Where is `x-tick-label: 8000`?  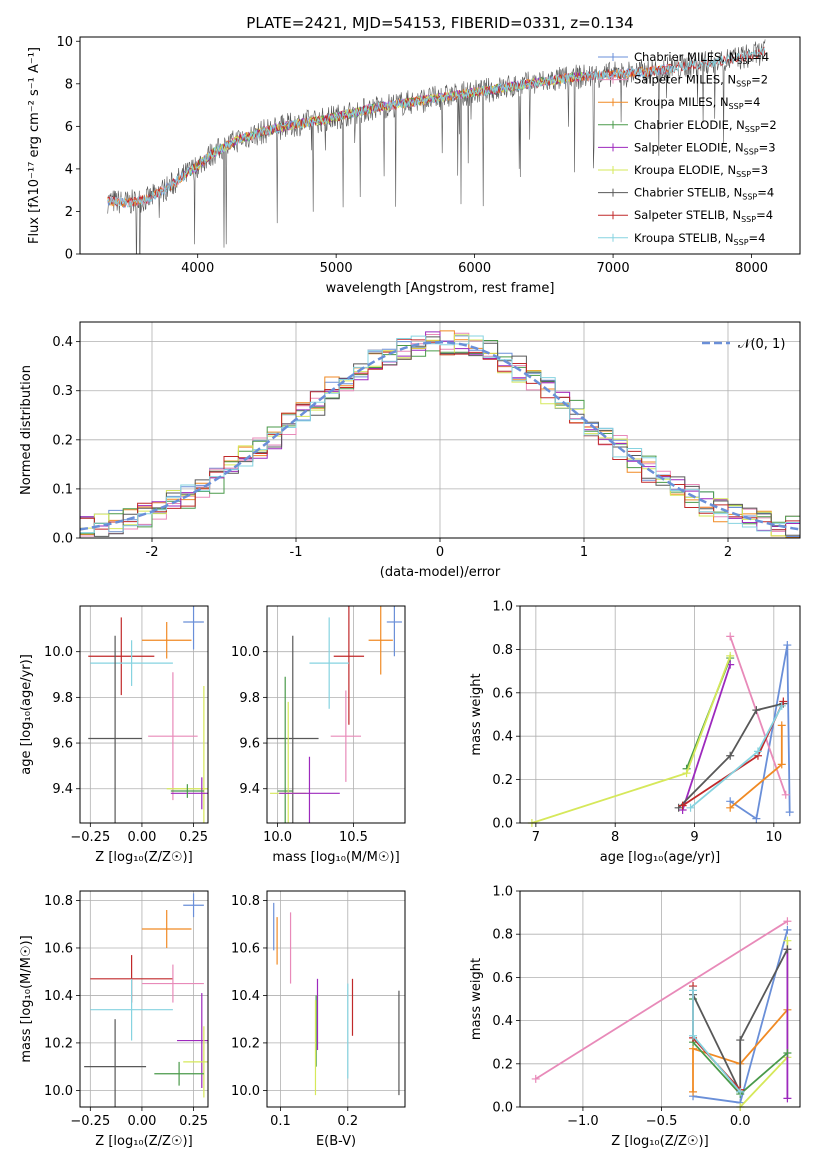
x-tick-label: 8000 is located at coordinates (751, 268).